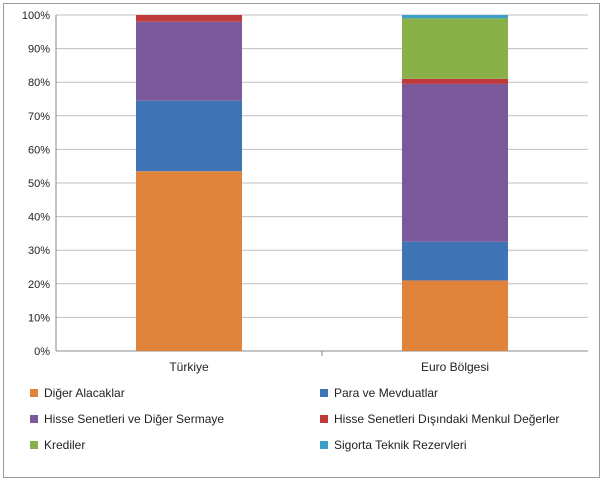 This screenshot has height=483, width=605. I want to click on y-tick-label: 20%, so click(39, 285).